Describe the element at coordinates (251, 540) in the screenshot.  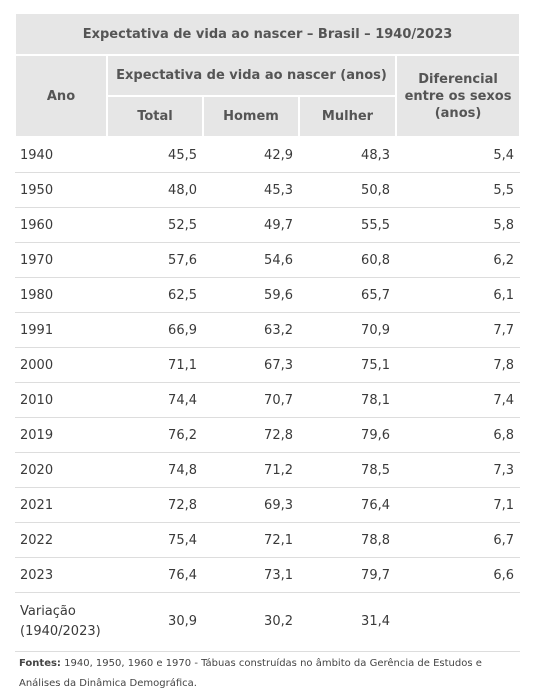
I see `cell-homem: 72,1` at that location.